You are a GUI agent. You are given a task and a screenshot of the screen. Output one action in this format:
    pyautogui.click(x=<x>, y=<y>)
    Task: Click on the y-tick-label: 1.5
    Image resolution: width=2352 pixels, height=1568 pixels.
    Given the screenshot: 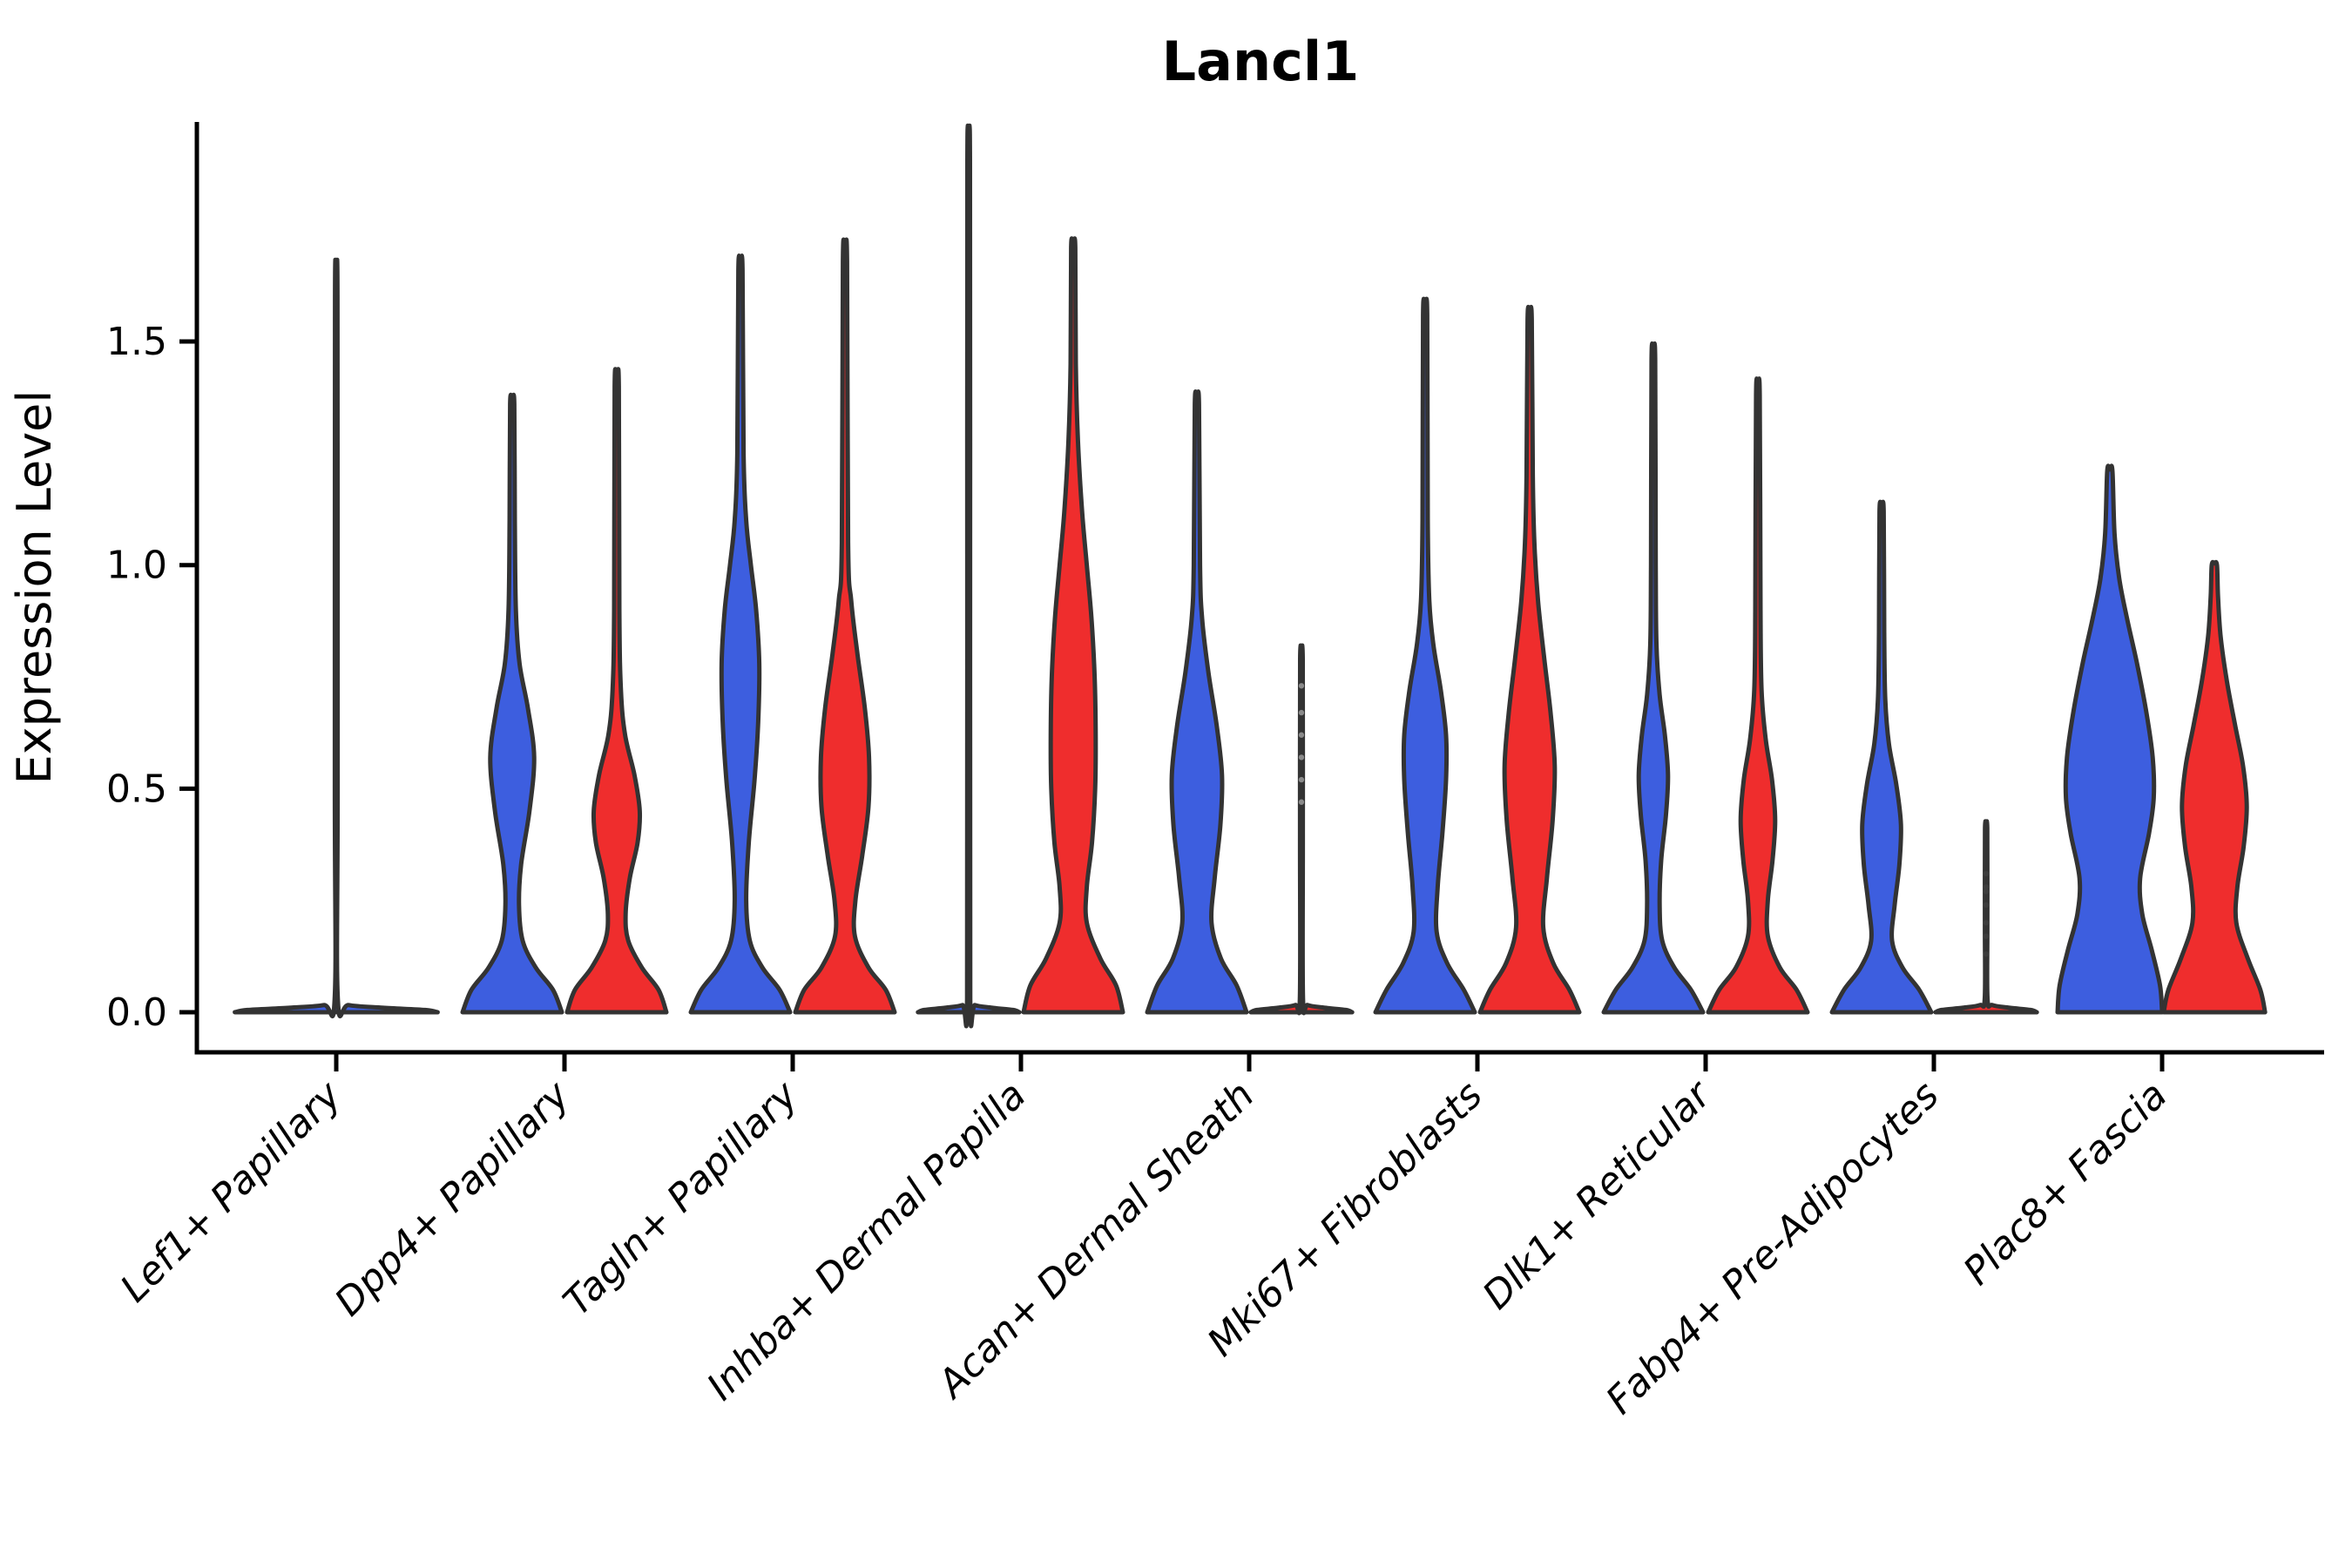 What is the action you would take?
    pyautogui.click(x=136, y=342)
    